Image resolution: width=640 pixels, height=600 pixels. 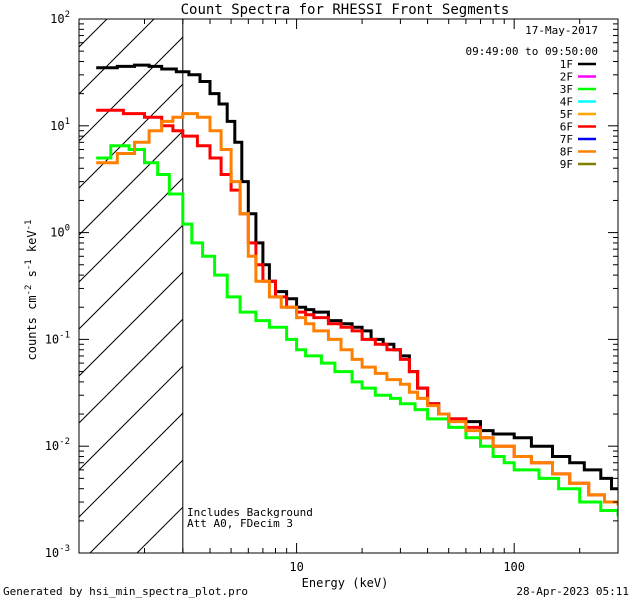 What do you see at coordinates (345, 10) in the screenshot?
I see `chart-title: Count Spectra for RHESSI Front Segments` at bounding box center [345, 10].